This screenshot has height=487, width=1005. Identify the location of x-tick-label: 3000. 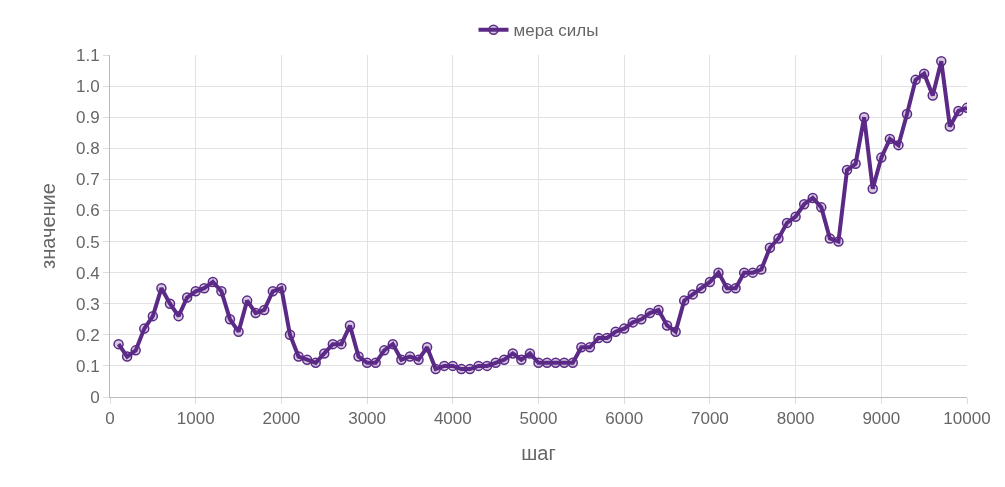
(367, 419).